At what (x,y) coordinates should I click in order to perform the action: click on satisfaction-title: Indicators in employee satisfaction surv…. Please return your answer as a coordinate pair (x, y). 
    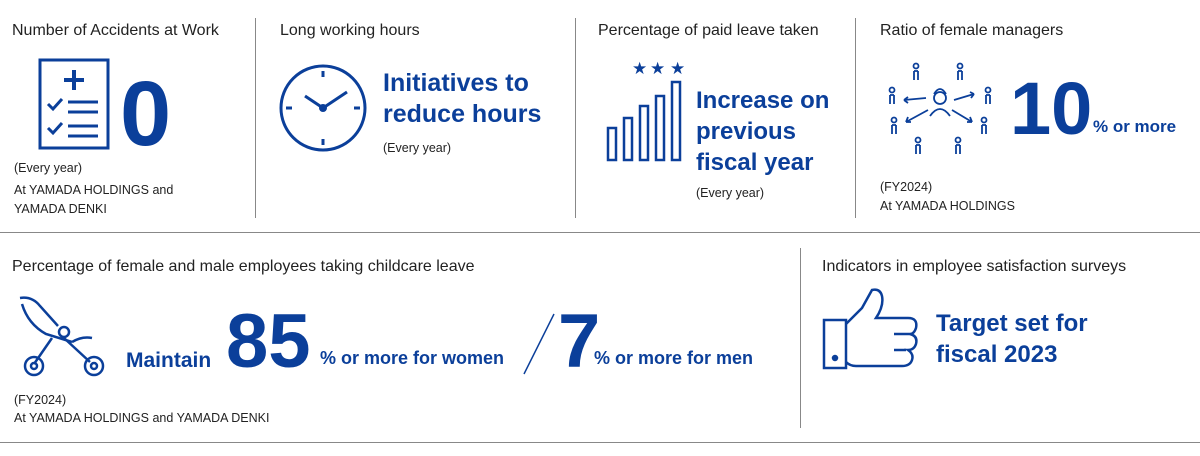
    Looking at the image, I should click on (974, 266).